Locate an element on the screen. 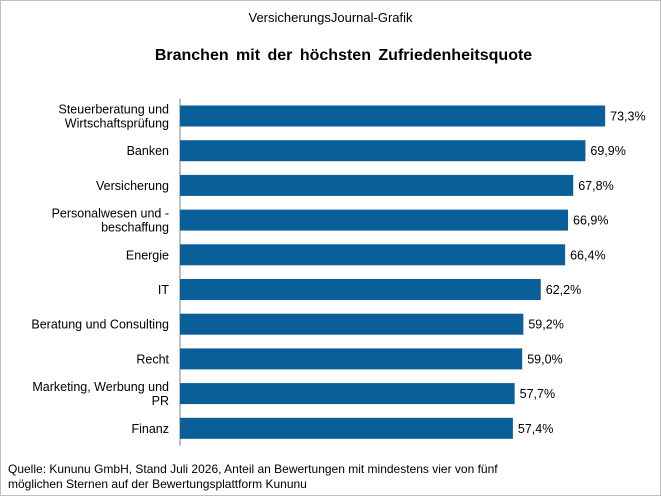  bar-value-label-1: 73,3% is located at coordinates (627, 117).